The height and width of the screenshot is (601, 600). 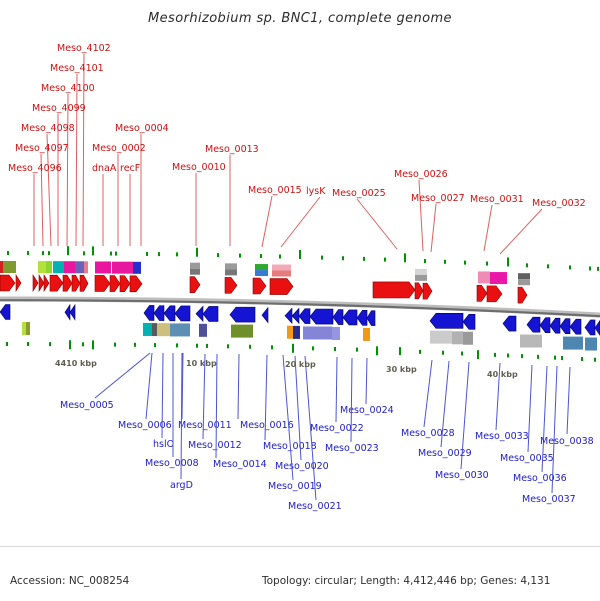 What do you see at coordinates (68, 88) in the screenshot?
I see `gene-label-forward: Meso_4100` at bounding box center [68, 88].